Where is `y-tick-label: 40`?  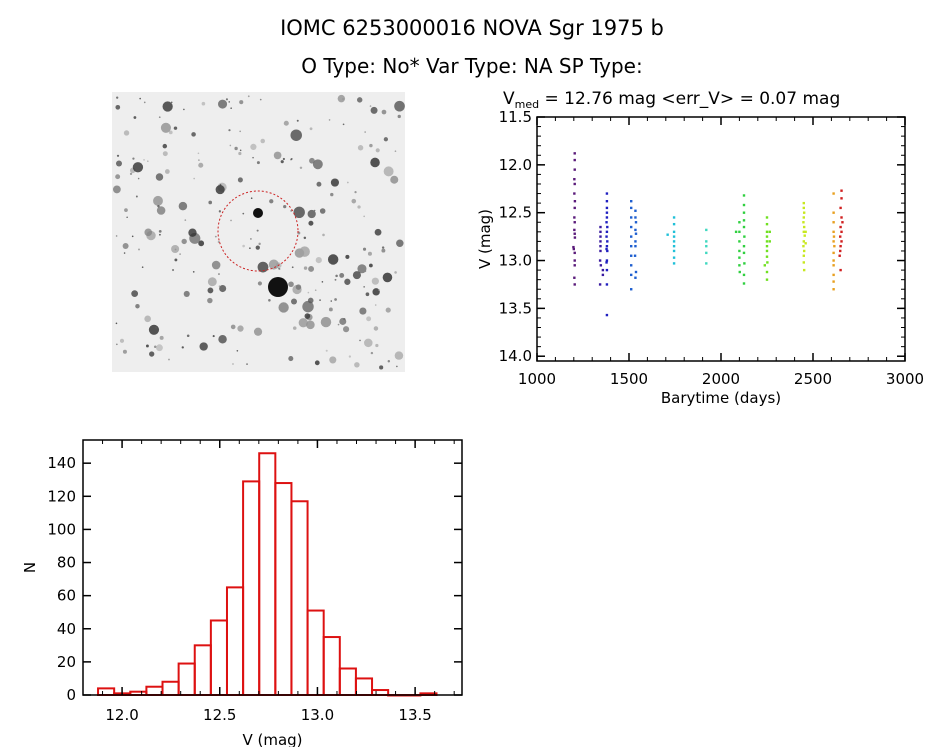
y-tick-label: 40 is located at coordinates (66, 629).